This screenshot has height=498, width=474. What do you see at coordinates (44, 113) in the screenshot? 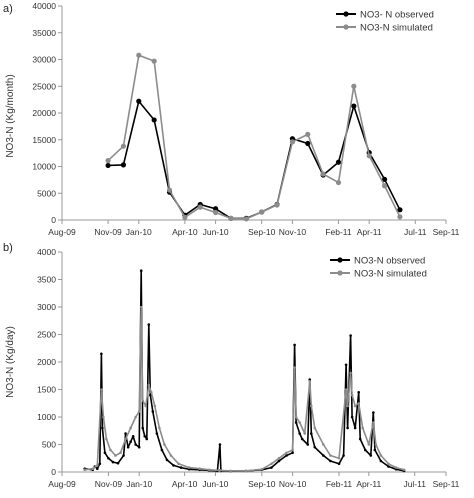
I see `a-y-tick-label: 20000` at bounding box center [44, 113].